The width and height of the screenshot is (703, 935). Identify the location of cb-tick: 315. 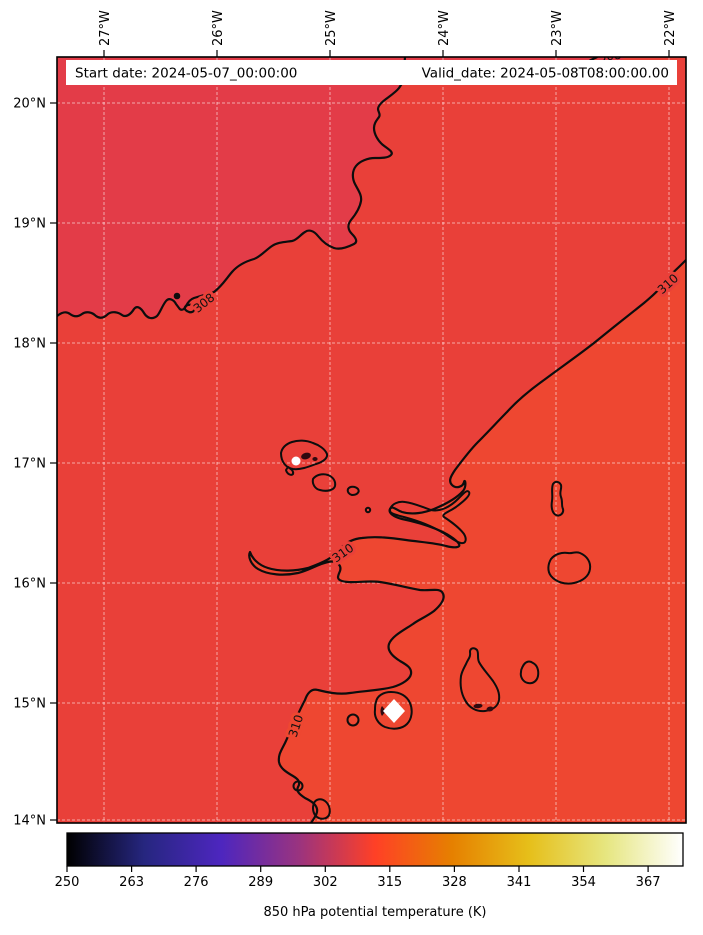
(389, 882).